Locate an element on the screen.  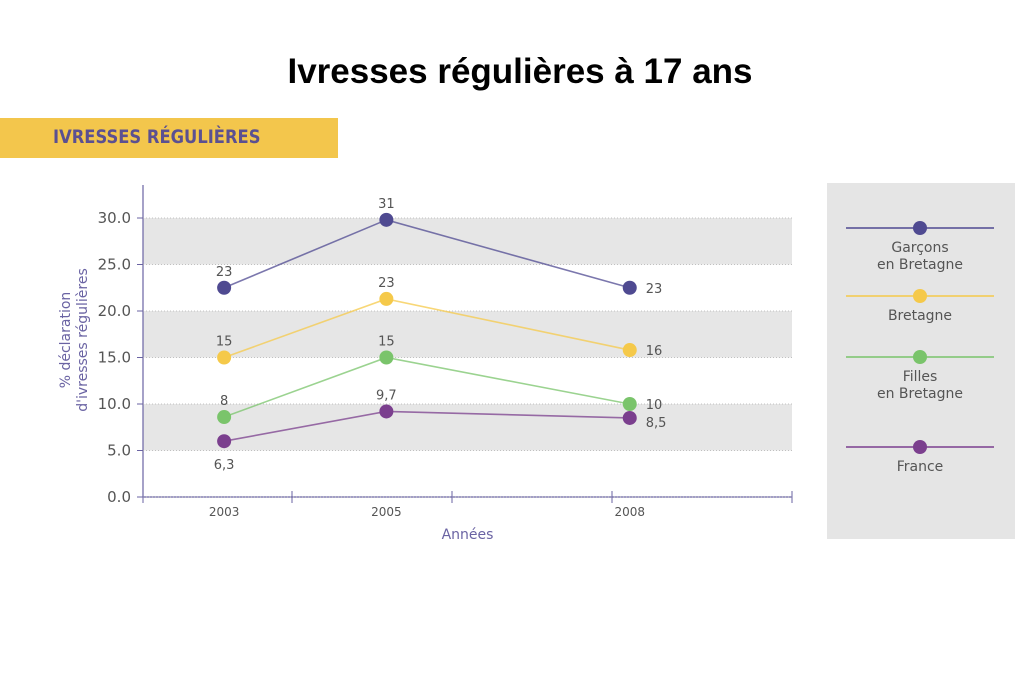
data-label: 10 is located at coordinates (654, 405).